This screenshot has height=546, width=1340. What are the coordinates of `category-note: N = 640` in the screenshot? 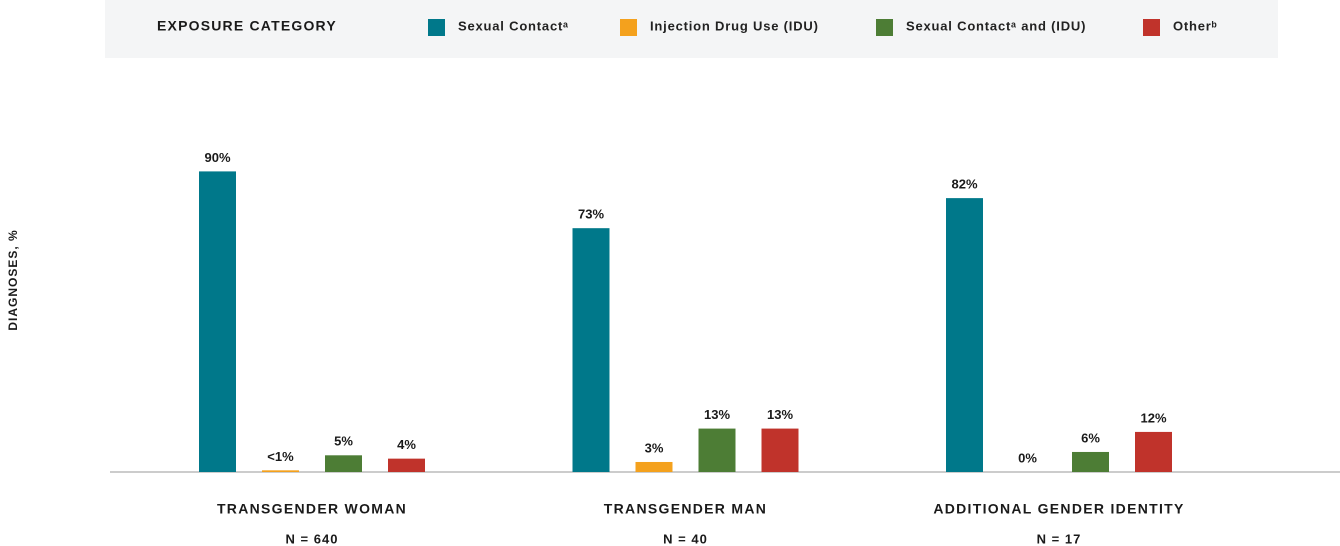 It's located at (312, 538).